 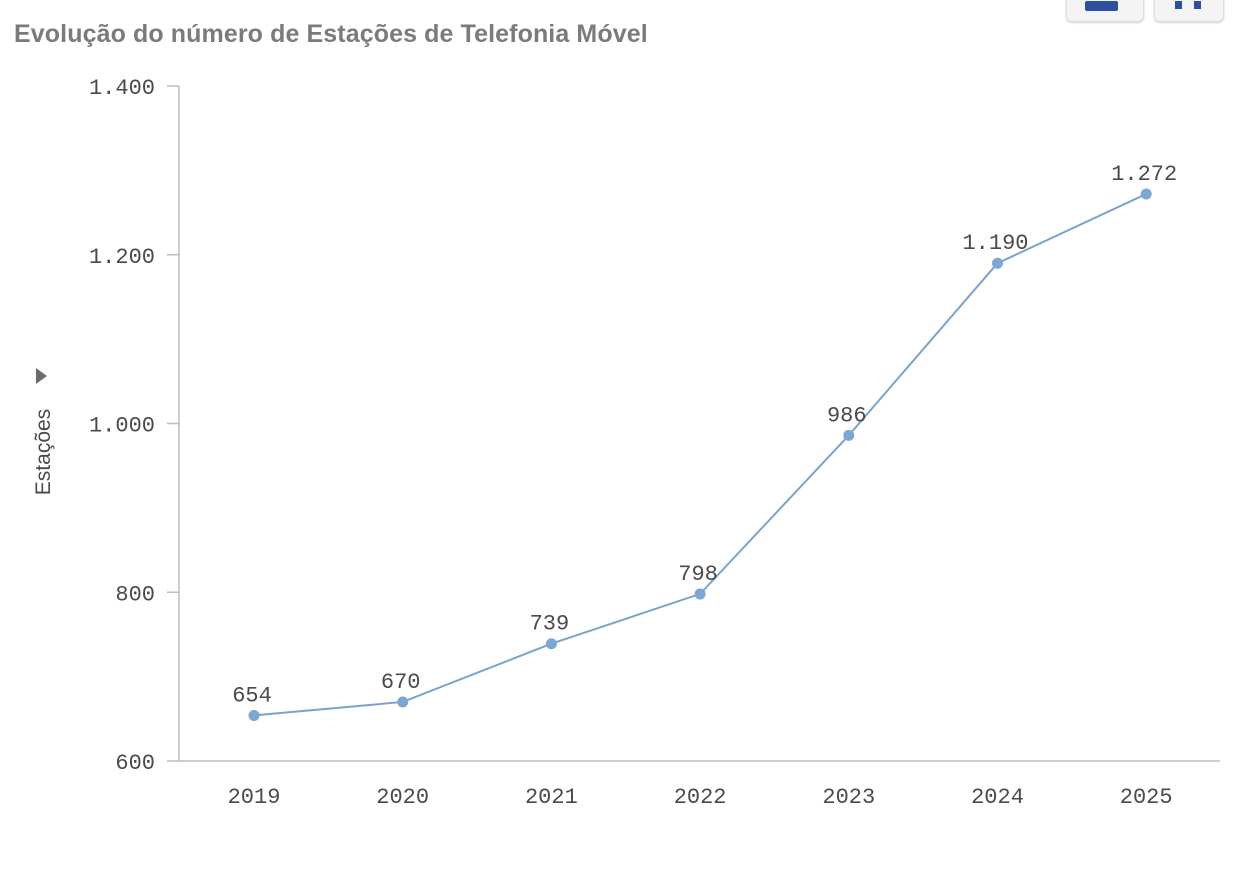 I want to click on y-tick-label: 1.000, so click(x=122, y=426).